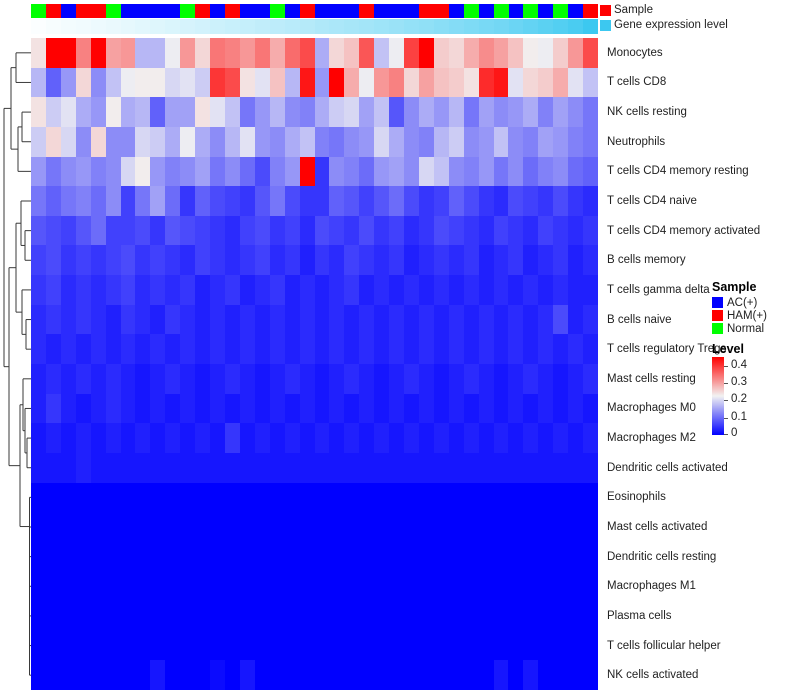  What do you see at coordinates (664, 645) in the screenshot?
I see `row-label: T cells follicular helper` at bounding box center [664, 645].